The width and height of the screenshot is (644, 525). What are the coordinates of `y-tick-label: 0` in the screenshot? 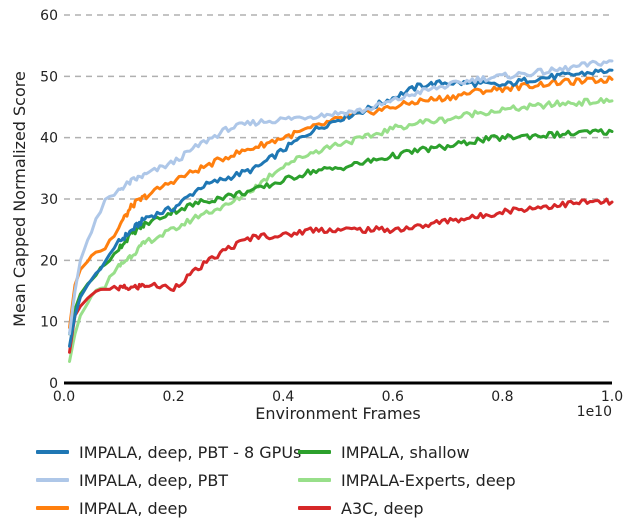 It's located at (53, 384).